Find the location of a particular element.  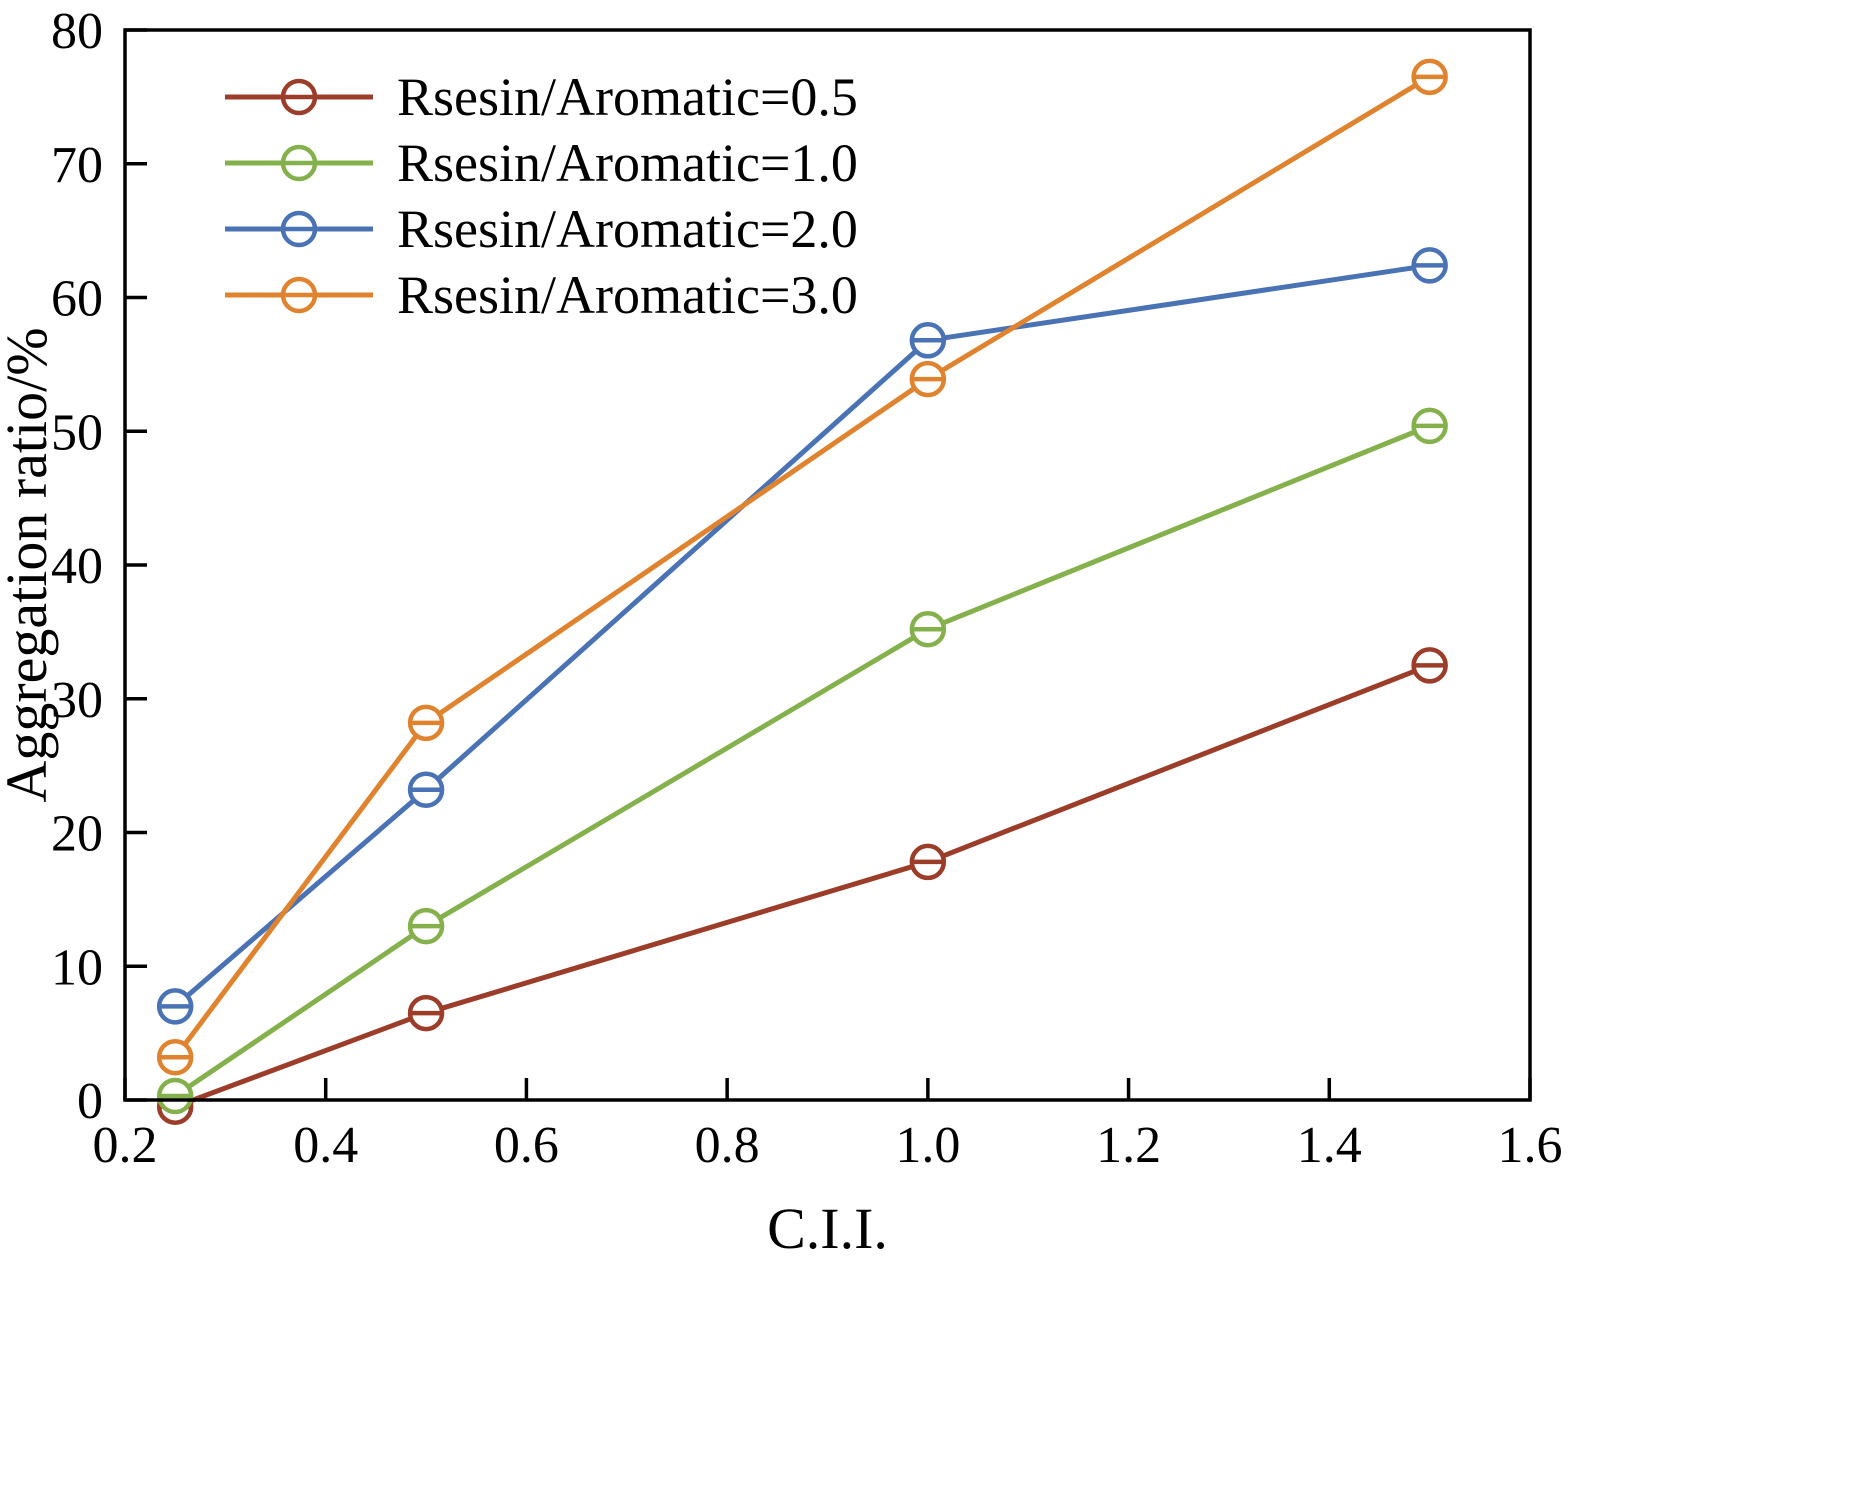

y-axis-label: Aggregation ratio/% is located at coordinates (29, 564).